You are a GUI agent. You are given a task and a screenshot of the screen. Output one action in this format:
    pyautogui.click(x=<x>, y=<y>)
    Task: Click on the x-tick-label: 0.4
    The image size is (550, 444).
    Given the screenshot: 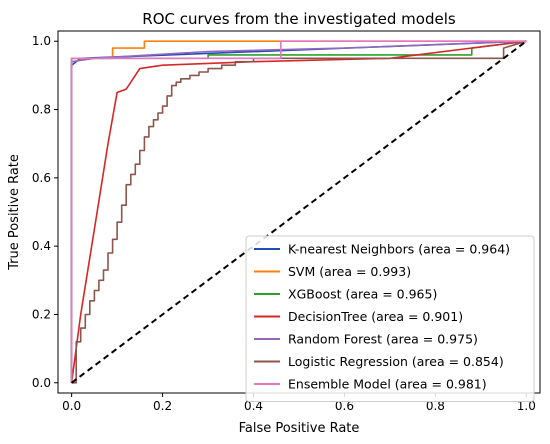 What is the action you would take?
    pyautogui.click(x=253, y=406)
    